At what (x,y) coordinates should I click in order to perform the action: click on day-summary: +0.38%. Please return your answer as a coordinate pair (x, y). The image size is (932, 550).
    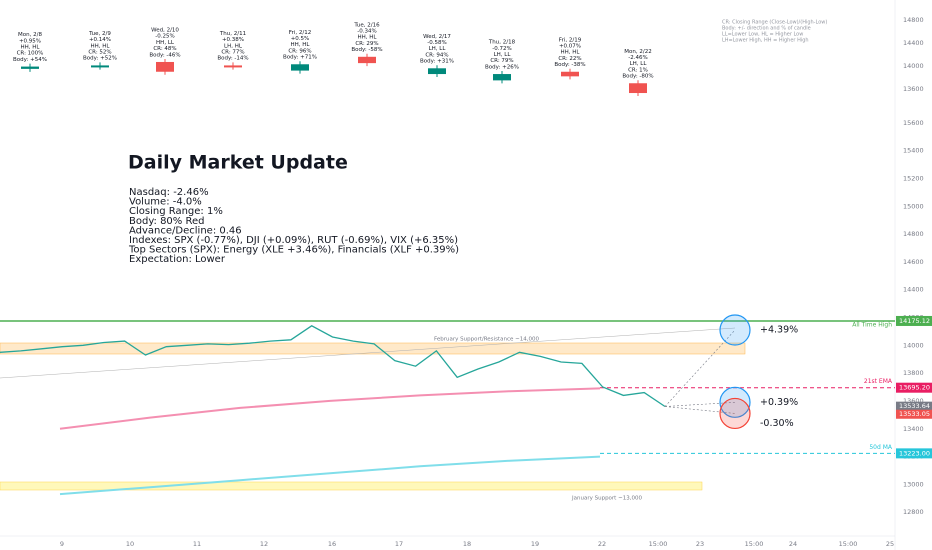
    Looking at the image, I should click on (233, 40).